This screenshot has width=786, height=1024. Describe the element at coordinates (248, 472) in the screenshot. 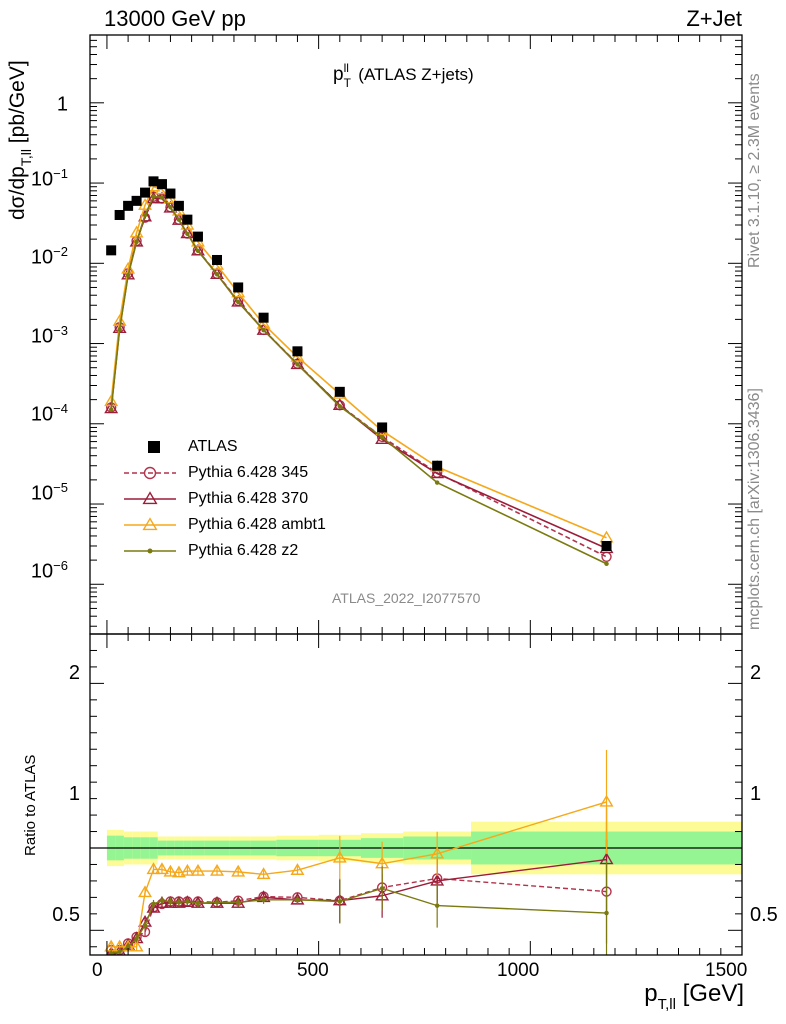

I see `legend-label: Pythia 6.428 345` at that location.